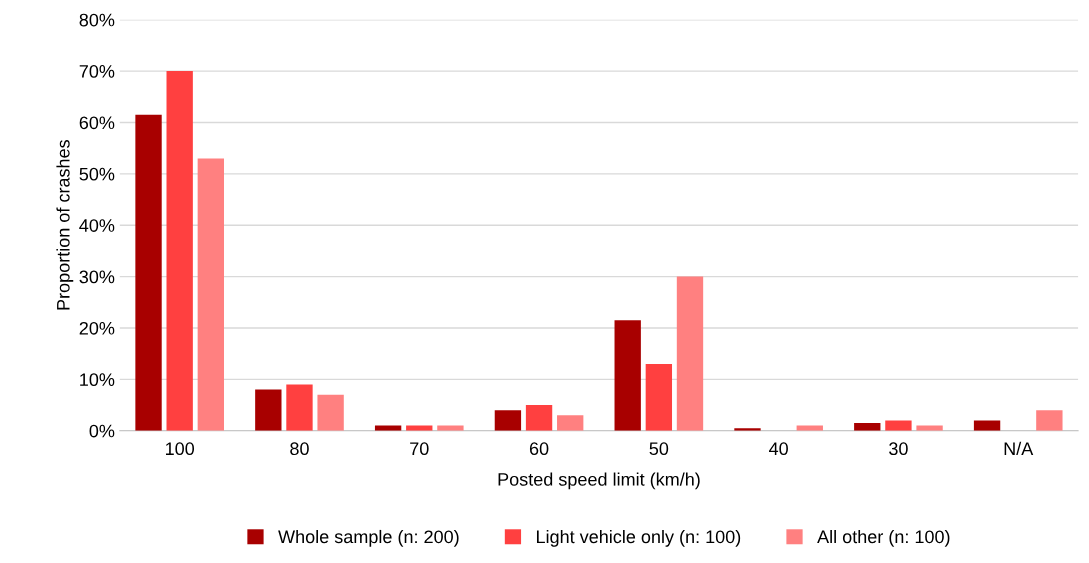  Describe the element at coordinates (97, 71) in the screenshot. I see `y-tick-label: 70%` at that location.